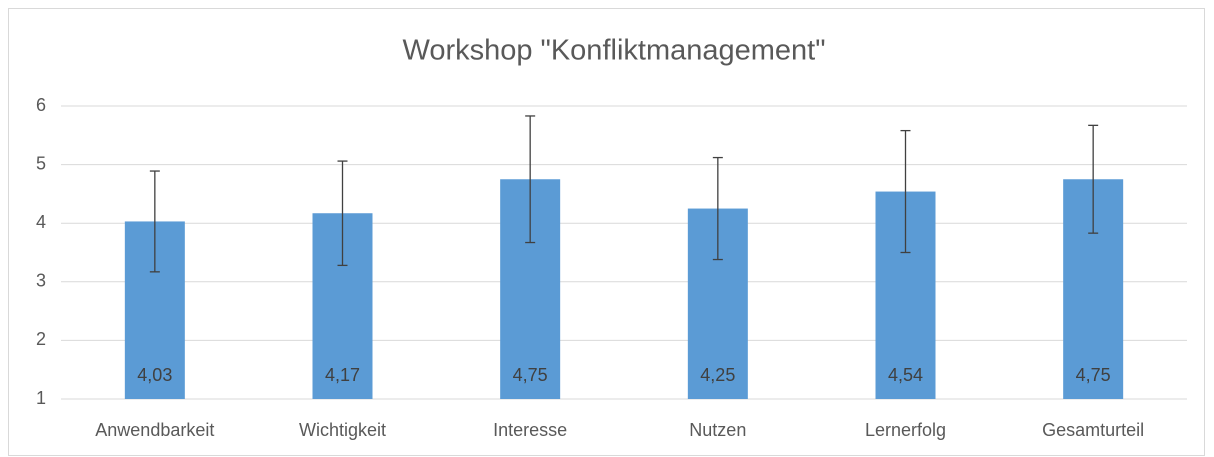  Describe the element at coordinates (41, 163) in the screenshot. I see `y-tick-label: 5` at that location.